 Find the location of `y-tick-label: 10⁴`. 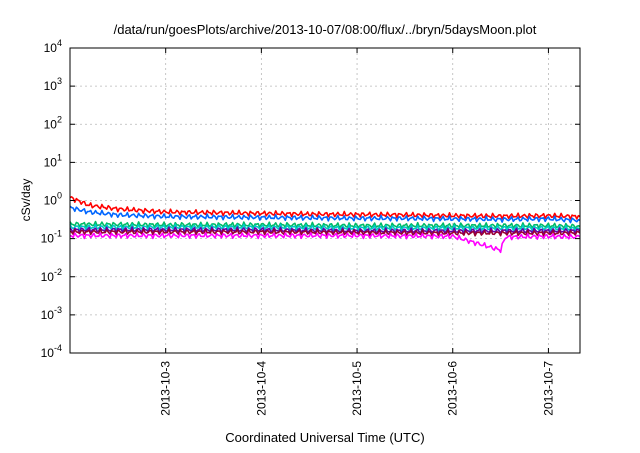

y-tick-label: 10⁴ is located at coordinates (53, 46).